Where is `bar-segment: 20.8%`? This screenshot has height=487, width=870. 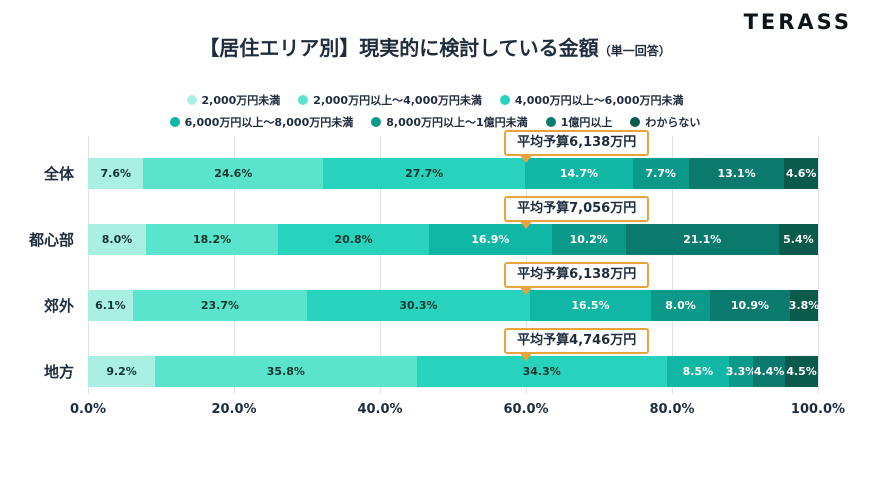 bar-segment: 20.8% is located at coordinates (354, 239).